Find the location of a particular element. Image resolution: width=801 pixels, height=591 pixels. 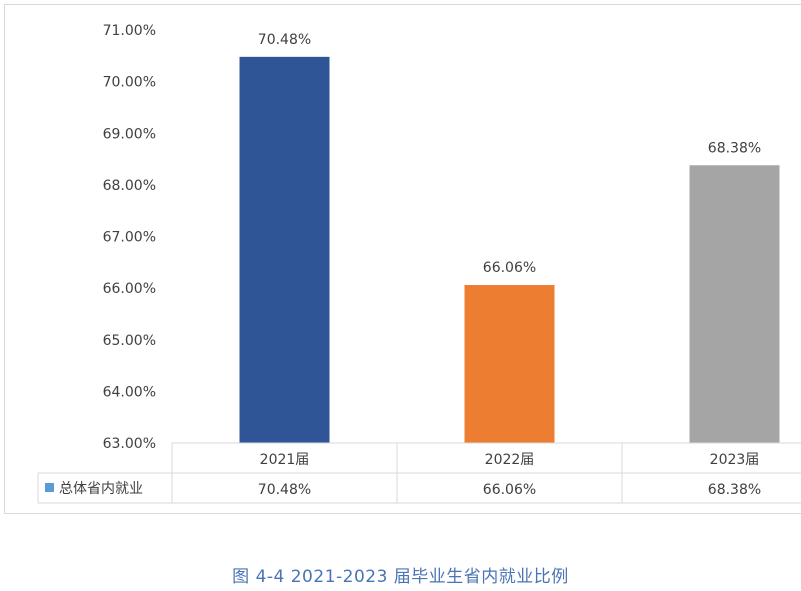

y-tick-label: 71.00% is located at coordinates (129, 31).